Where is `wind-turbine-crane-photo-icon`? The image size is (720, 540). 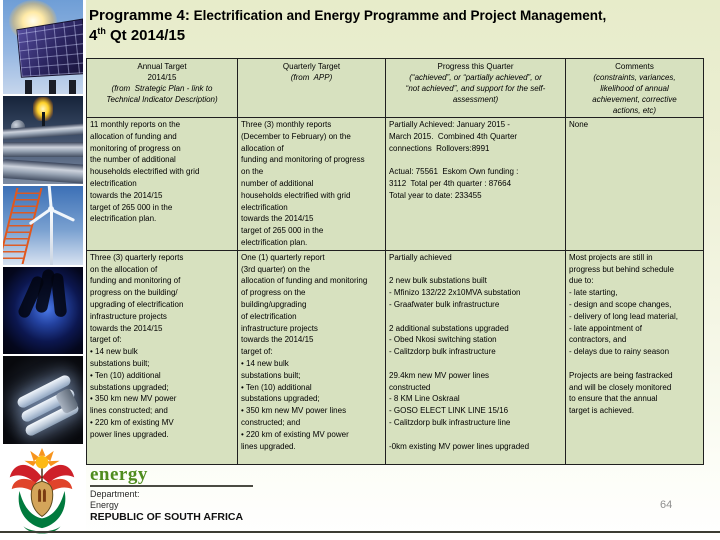
wind-turbine-crane-photo-icon is located at coordinates (43, 225).